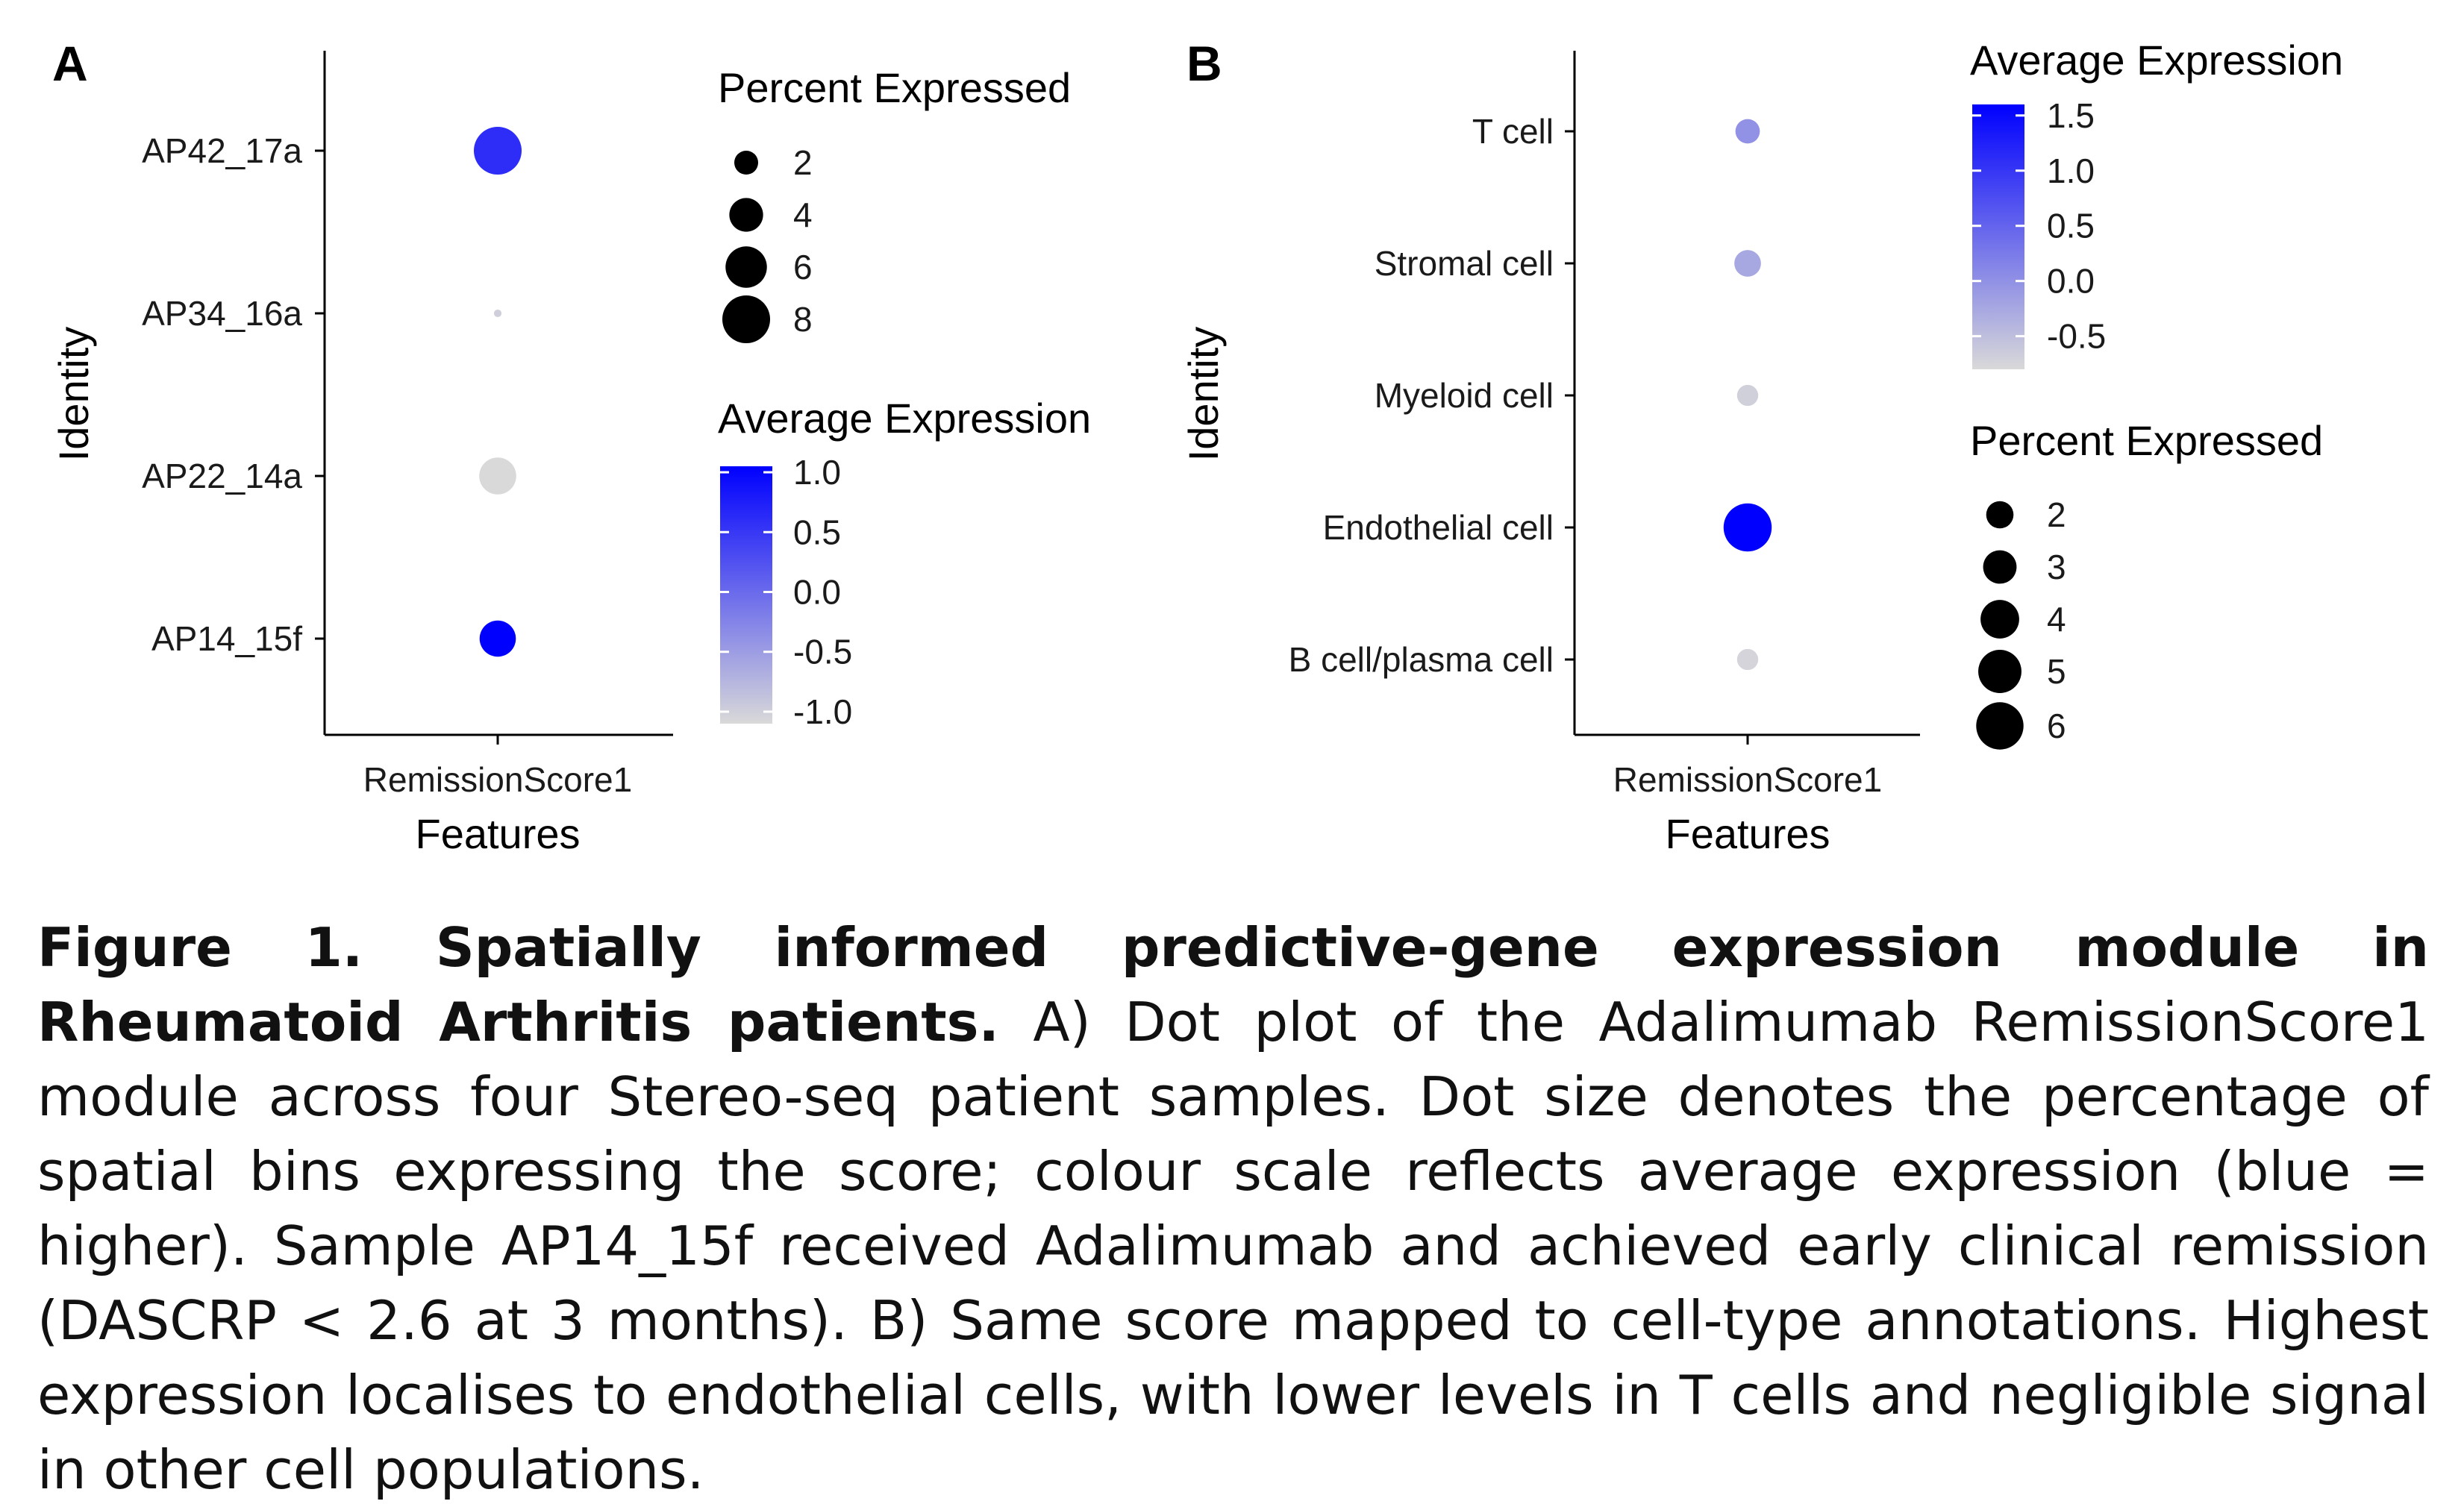 Image resolution: width=2464 pixels, height=1507 pixels. I want to click on panel-a-ytick-label: AP14_15f, so click(226, 638).